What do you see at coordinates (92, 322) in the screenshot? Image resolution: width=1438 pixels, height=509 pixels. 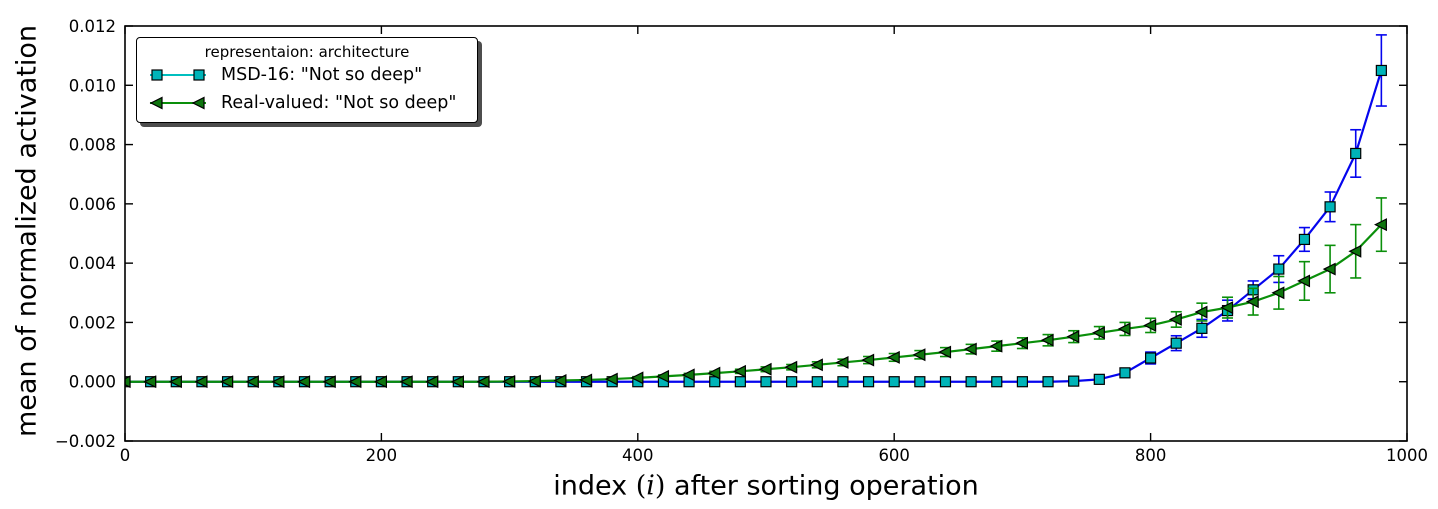 I see `svg-text: 0.002` at bounding box center [92, 322].